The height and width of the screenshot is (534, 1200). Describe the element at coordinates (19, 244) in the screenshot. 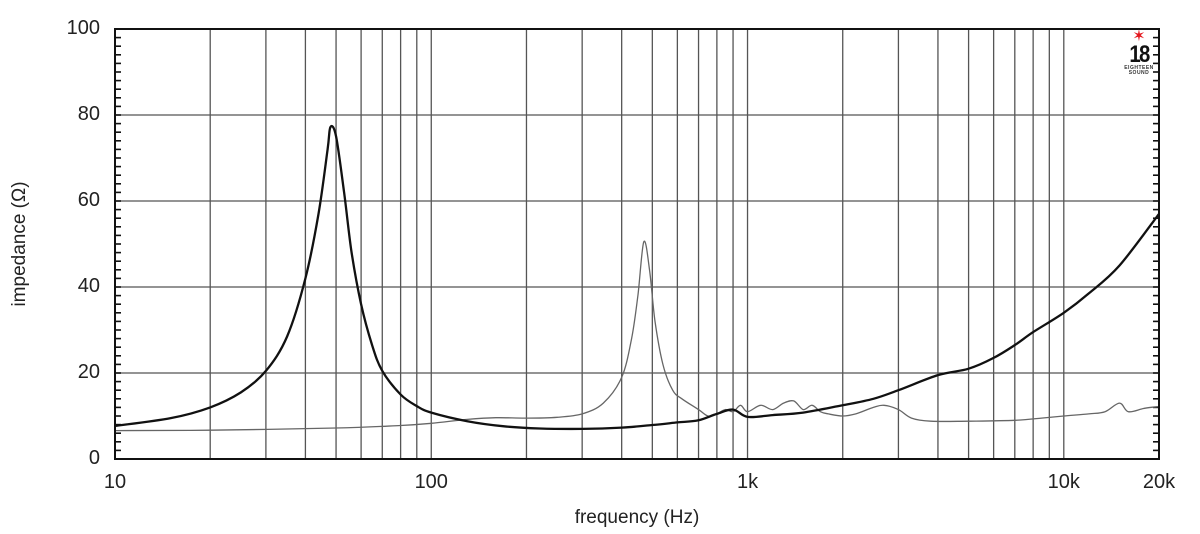

I see `y-axis-label: impedance (Ω)` at that location.